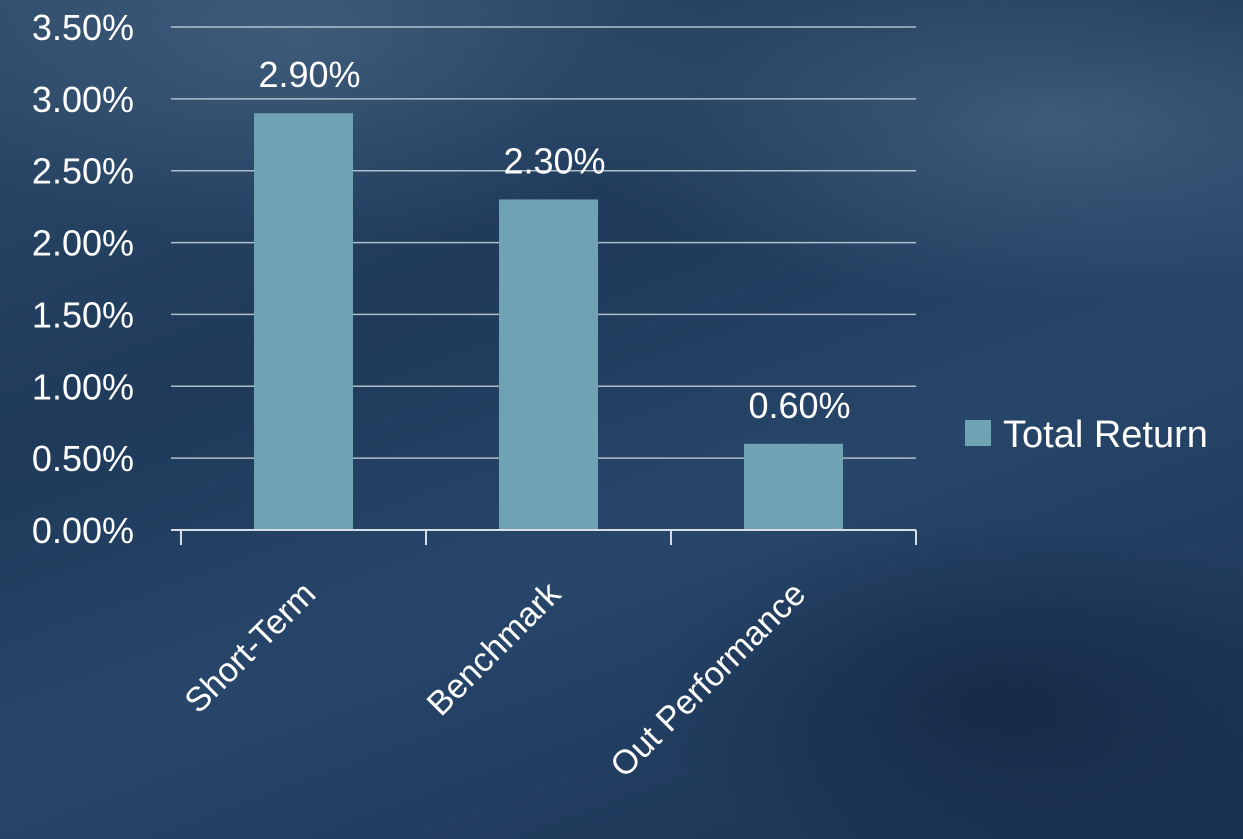 The image size is (1243, 839). Describe the element at coordinates (978, 433) in the screenshot. I see `legend-swatch-total-return` at that location.